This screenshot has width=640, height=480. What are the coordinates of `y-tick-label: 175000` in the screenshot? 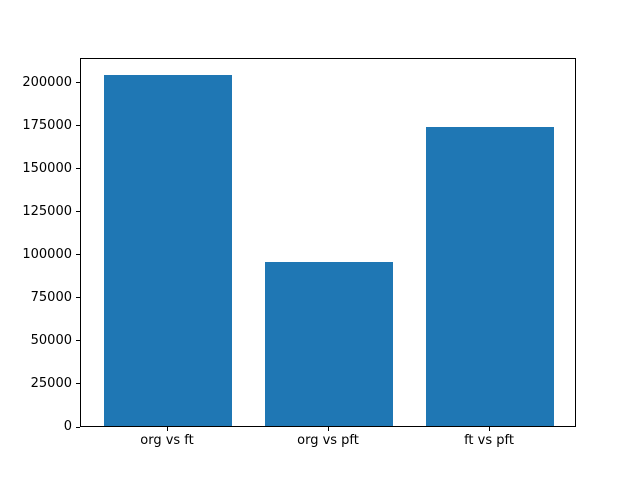 It's located at (47, 125).